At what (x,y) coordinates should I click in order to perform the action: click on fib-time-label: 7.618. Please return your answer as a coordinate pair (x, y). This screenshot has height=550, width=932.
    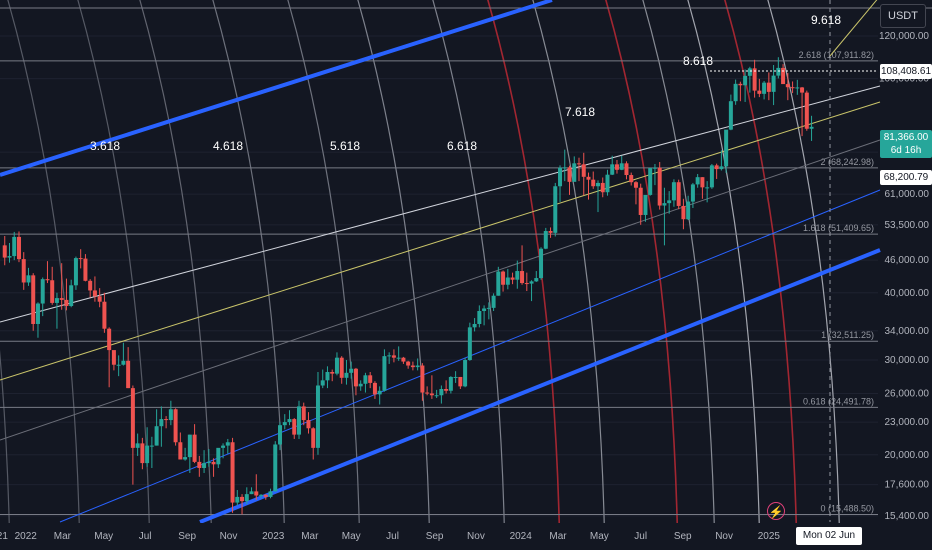
    Looking at the image, I should click on (580, 112).